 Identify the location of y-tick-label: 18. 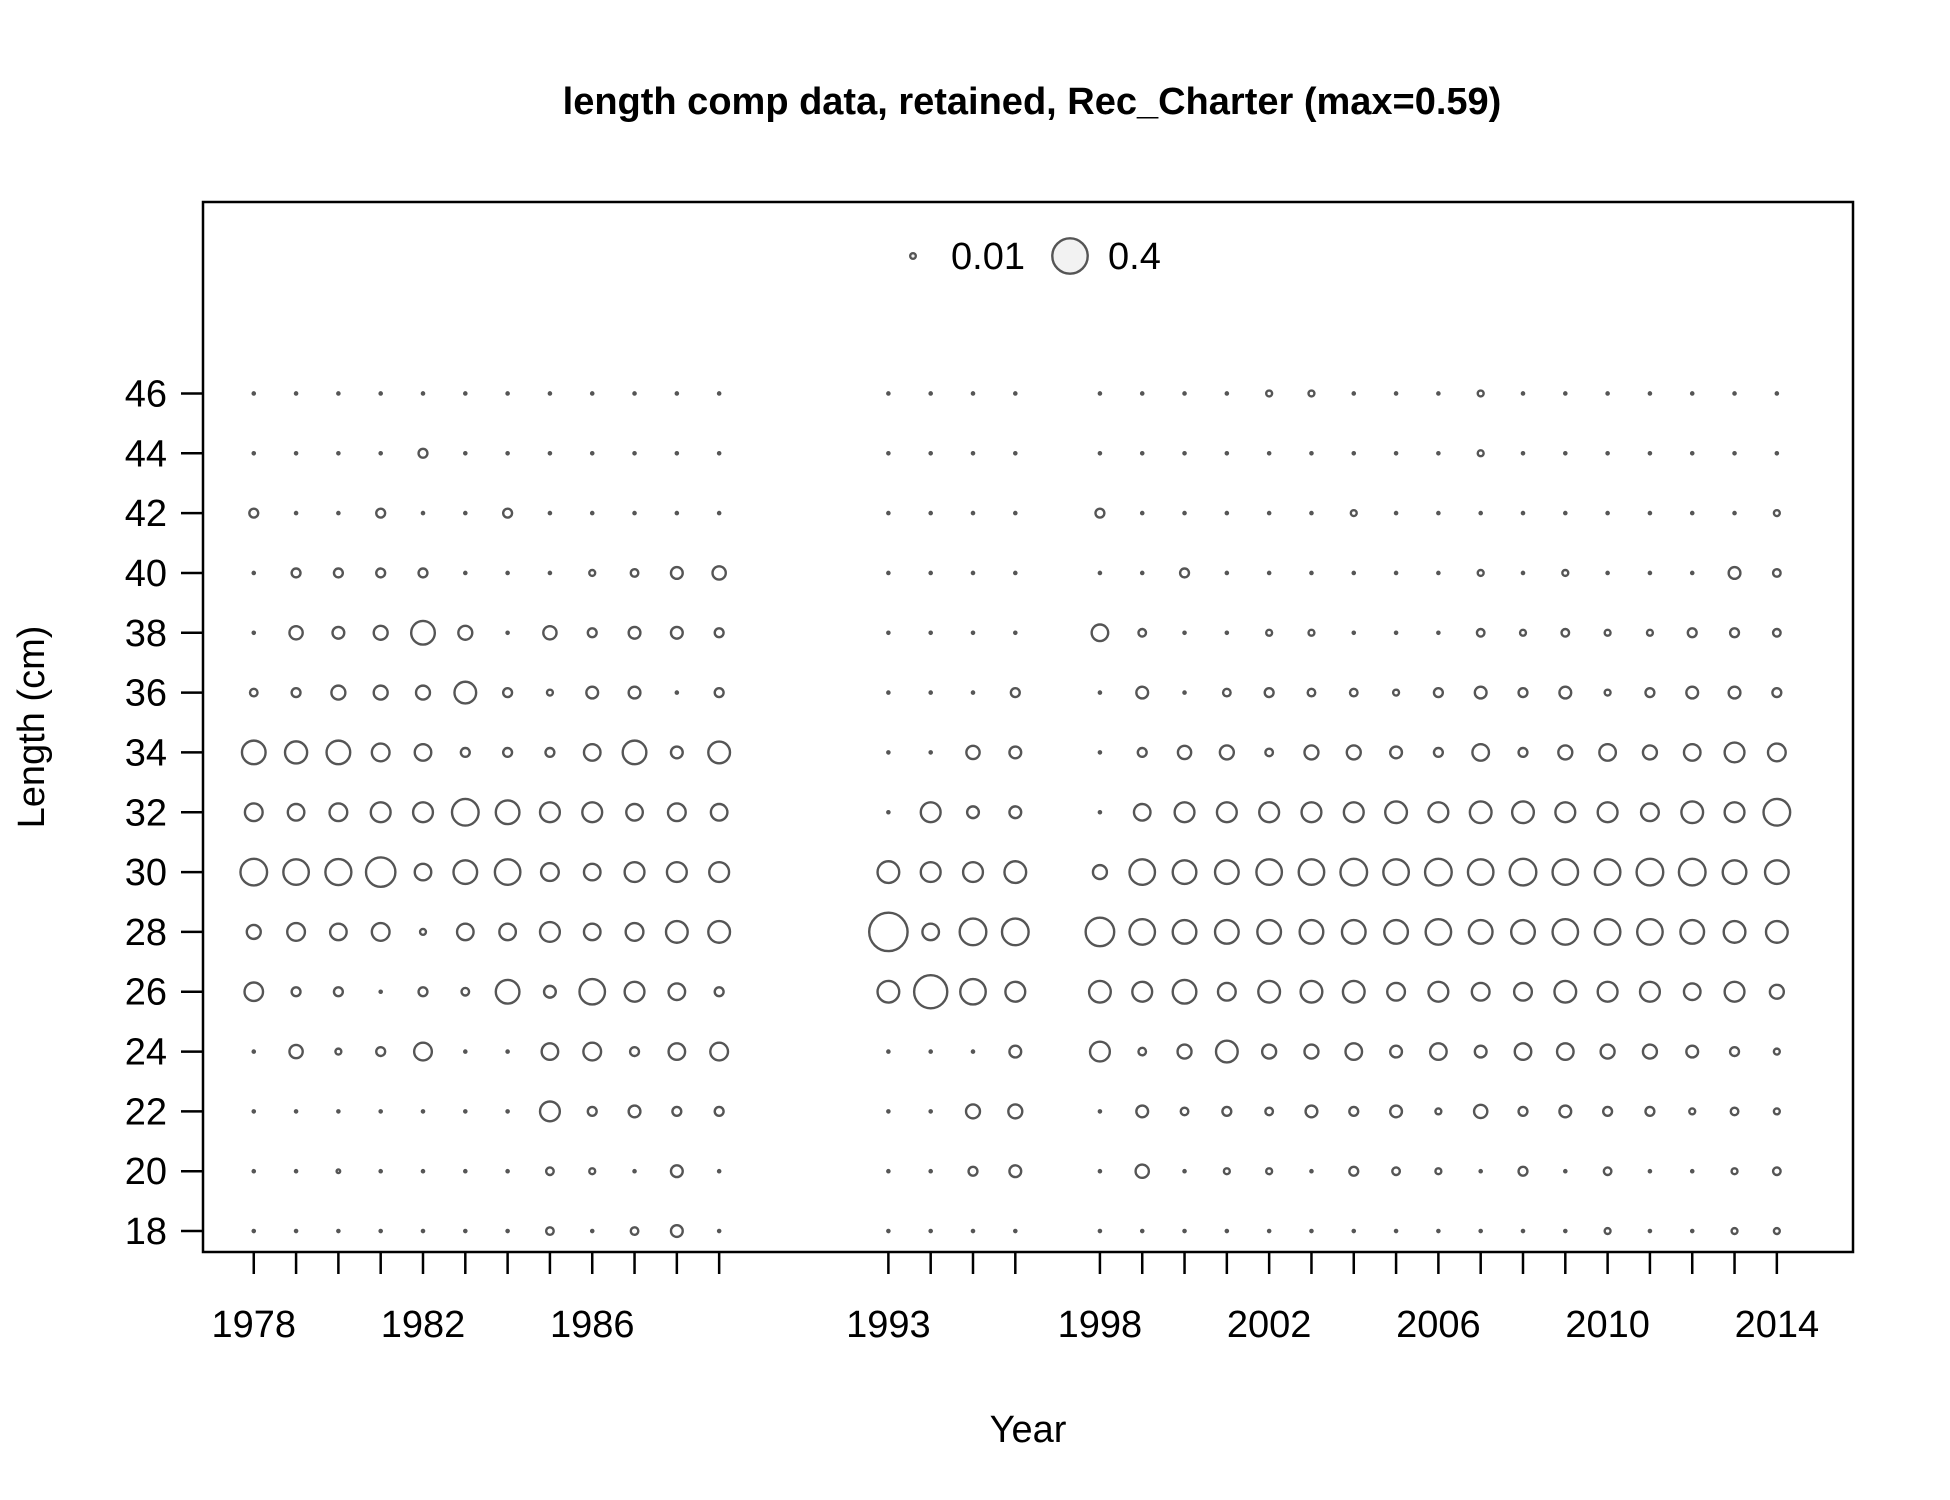
(146, 1232).